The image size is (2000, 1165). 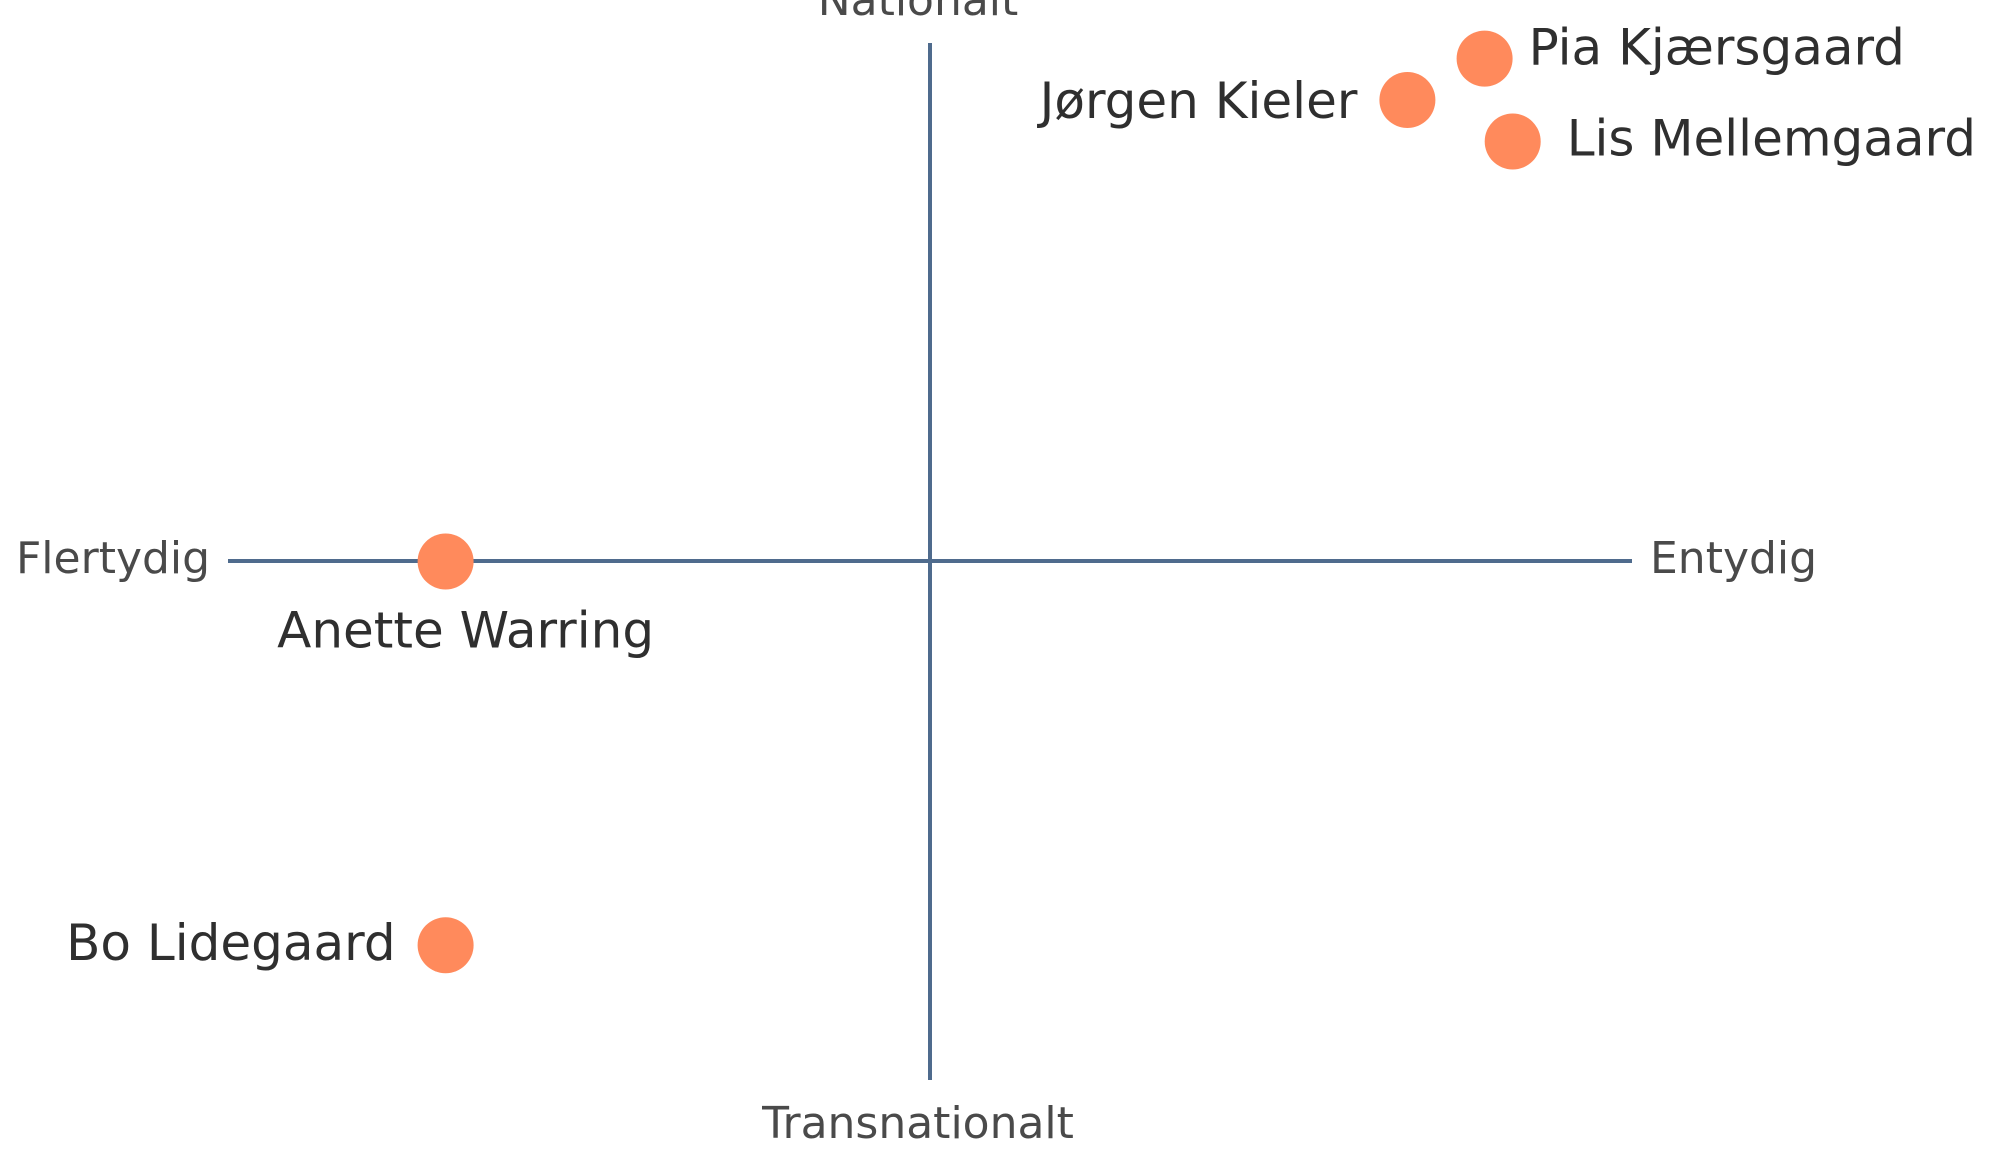 What do you see at coordinates (918, 13) in the screenshot?
I see `axis-label-top: Nationalt` at bounding box center [918, 13].